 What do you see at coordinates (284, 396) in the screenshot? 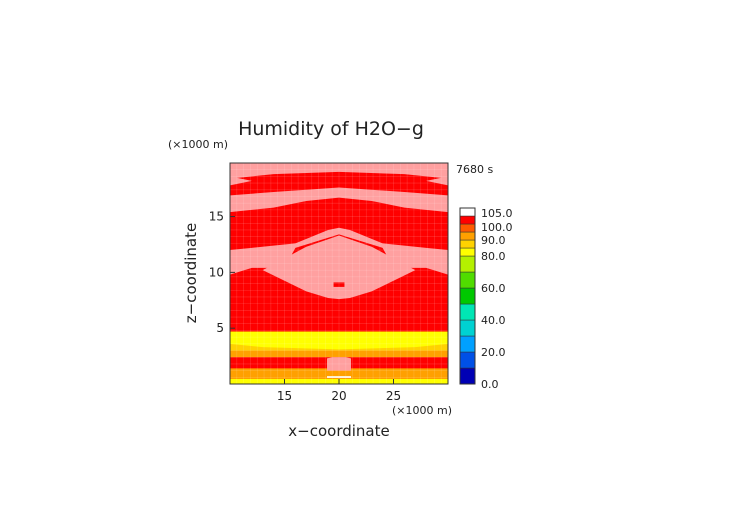
I see `x-tick-label: 15` at bounding box center [284, 396].